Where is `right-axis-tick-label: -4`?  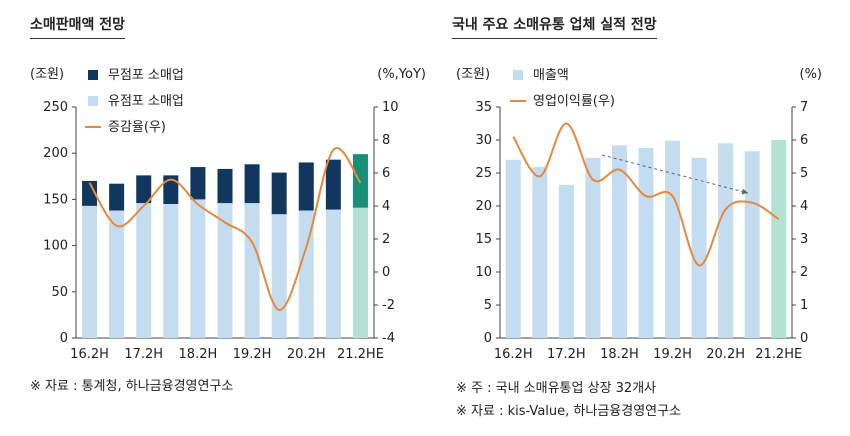 right-axis-tick-label: -4 is located at coordinates (388, 338).